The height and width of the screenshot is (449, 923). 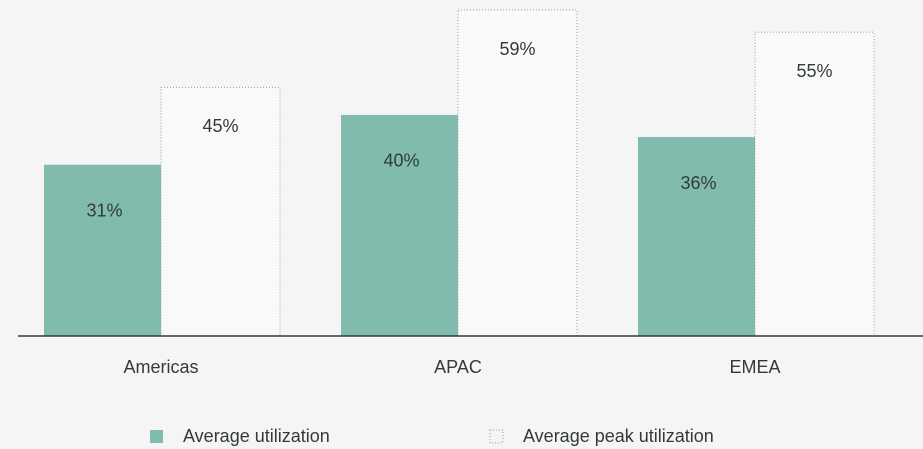 I want to click on x-tick-label: EMEA, so click(x=754, y=367).